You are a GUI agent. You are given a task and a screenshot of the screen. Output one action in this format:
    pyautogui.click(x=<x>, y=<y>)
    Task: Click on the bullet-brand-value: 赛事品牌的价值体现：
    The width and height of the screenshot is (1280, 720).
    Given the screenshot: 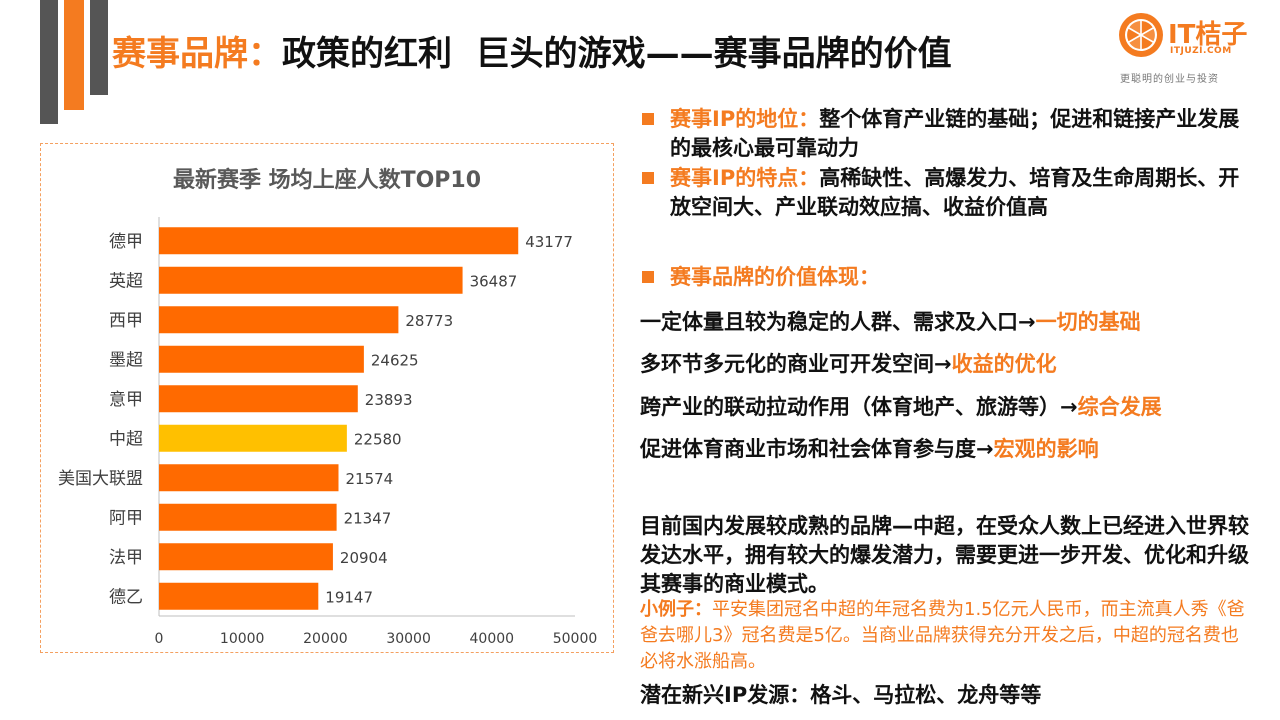 What is the action you would take?
    pyautogui.click(x=950, y=277)
    